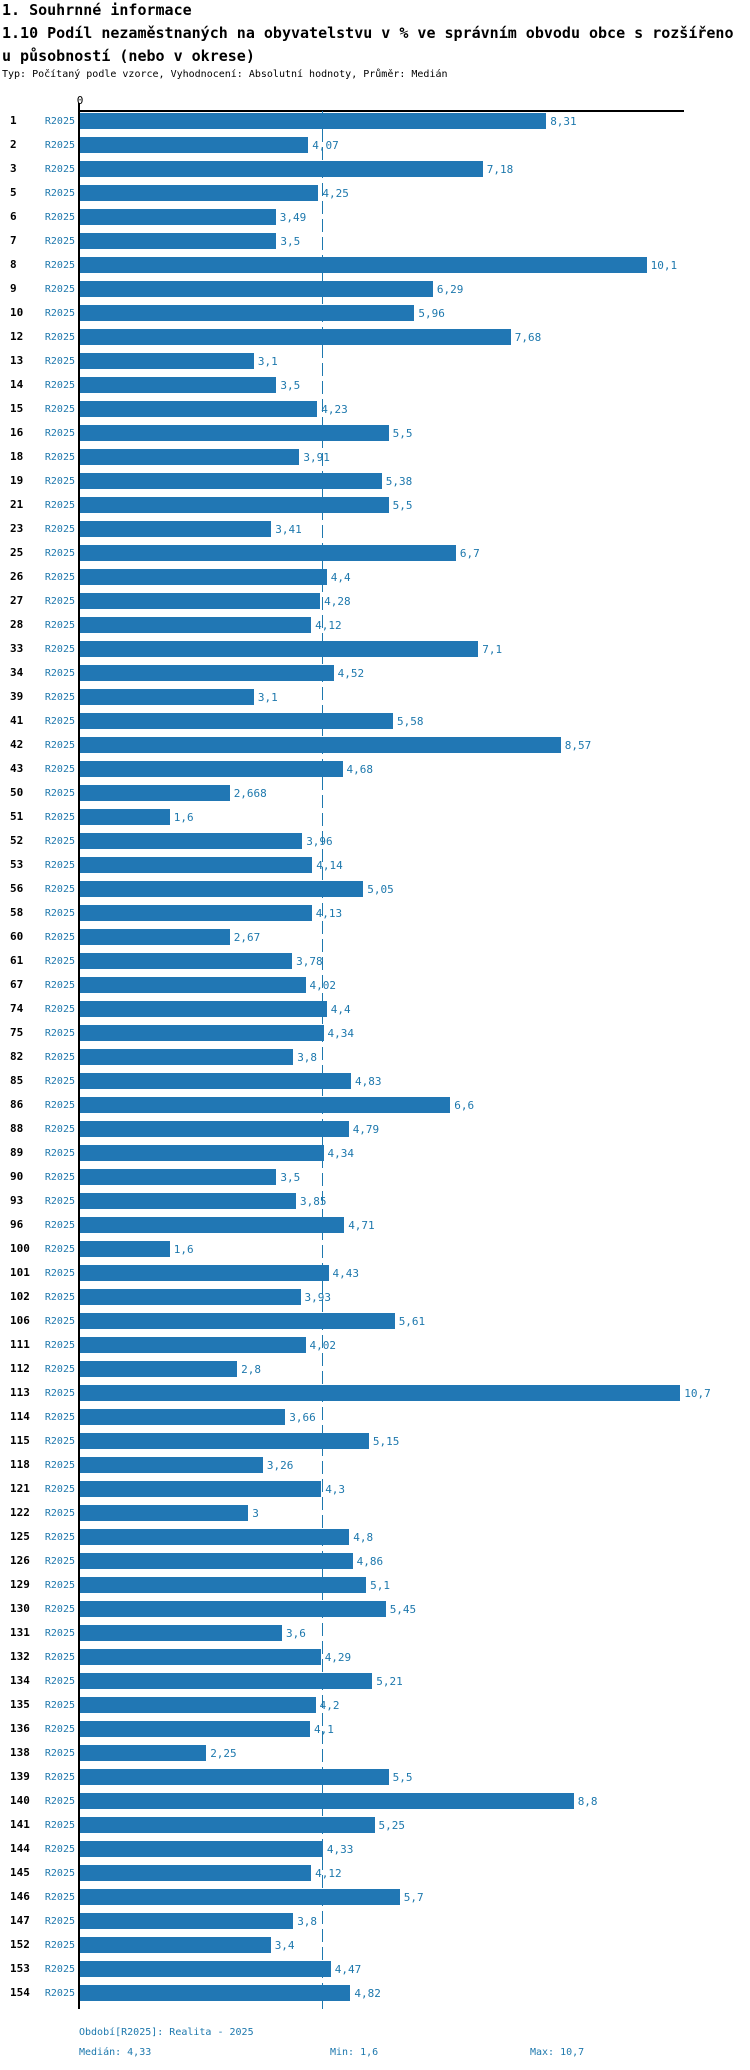 This screenshot has height=2070, width=750. What do you see at coordinates (563, 121) in the screenshot?
I see `bar-value-label: 8,31` at bounding box center [563, 121].